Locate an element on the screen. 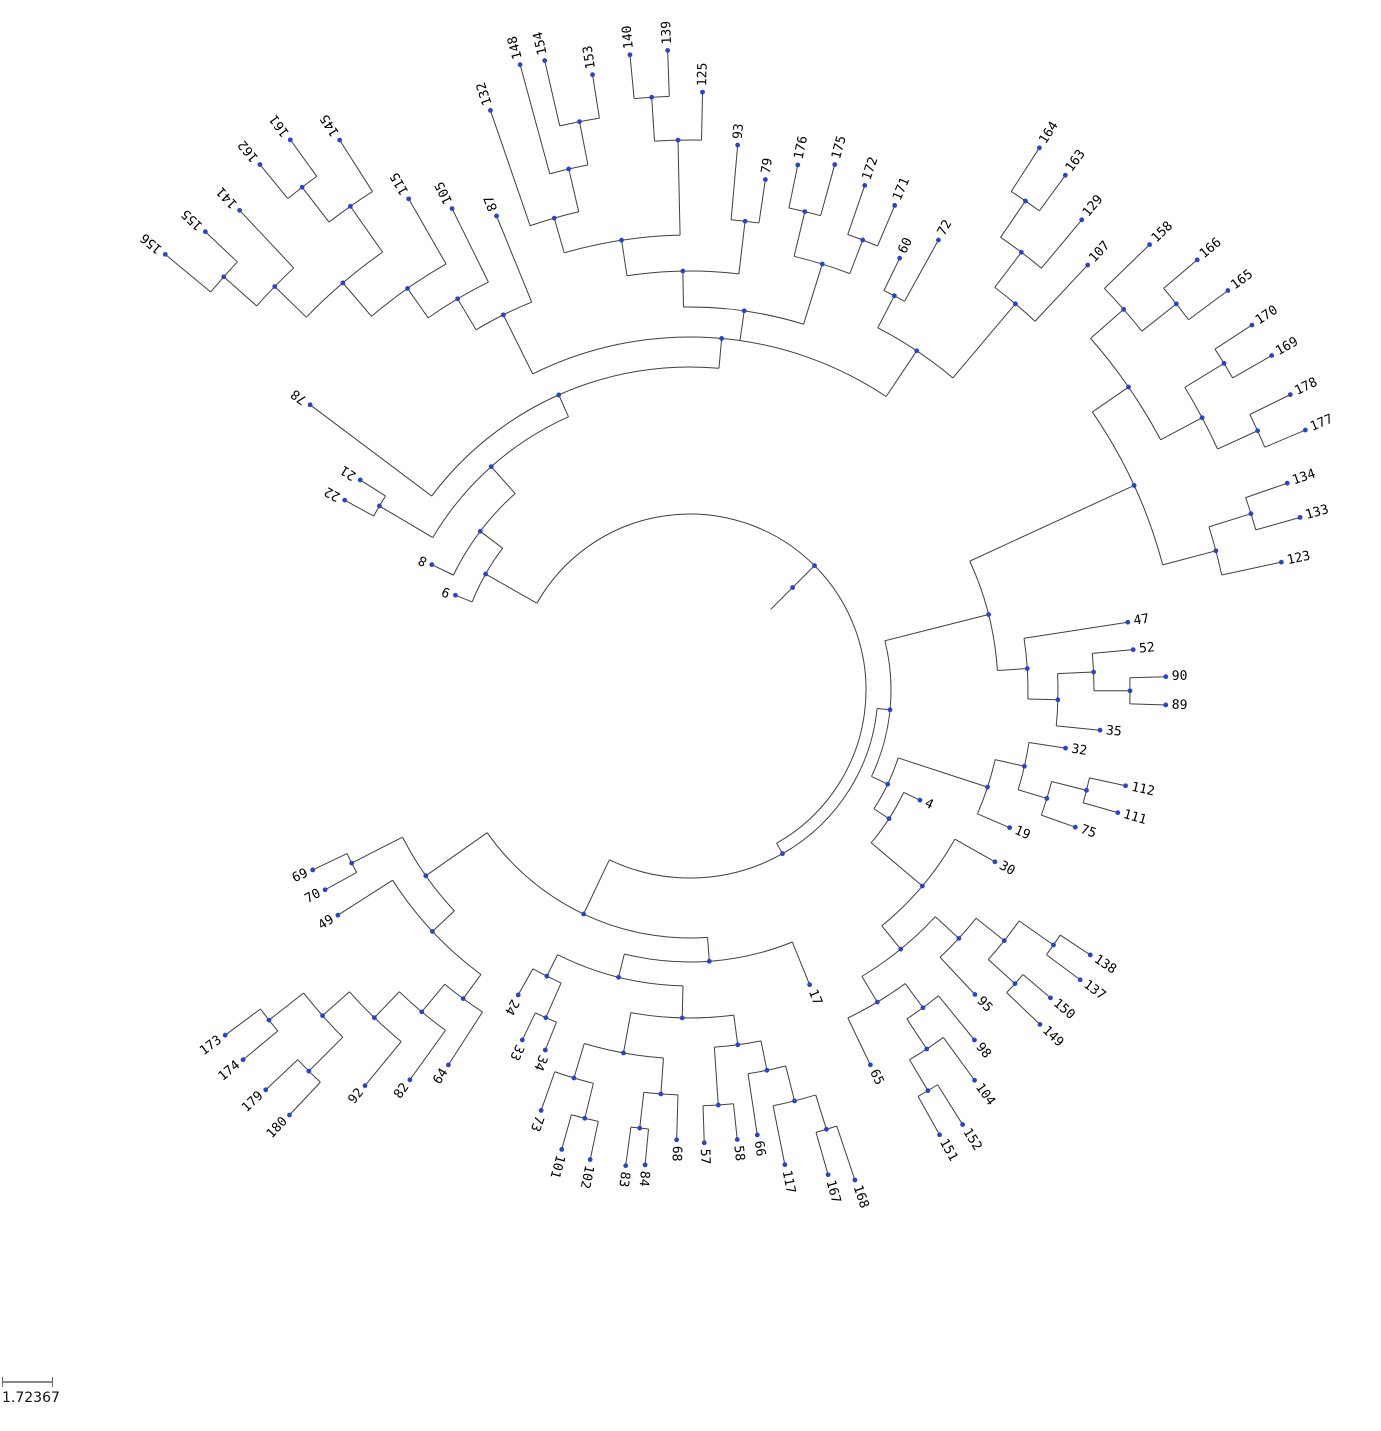  leaf-label: 90 is located at coordinates (1180, 676).